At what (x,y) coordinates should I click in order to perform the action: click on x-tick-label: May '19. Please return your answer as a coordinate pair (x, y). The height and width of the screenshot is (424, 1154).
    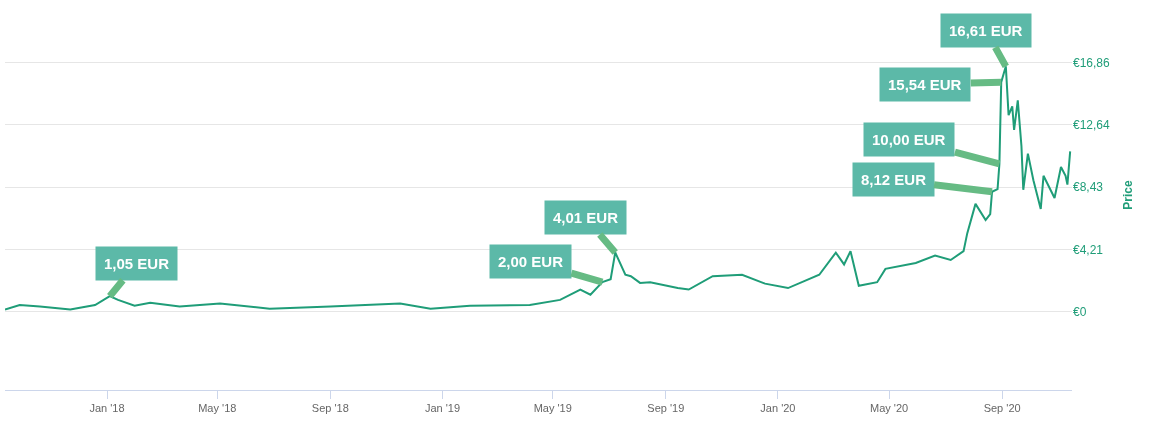
    Looking at the image, I should click on (552, 408).